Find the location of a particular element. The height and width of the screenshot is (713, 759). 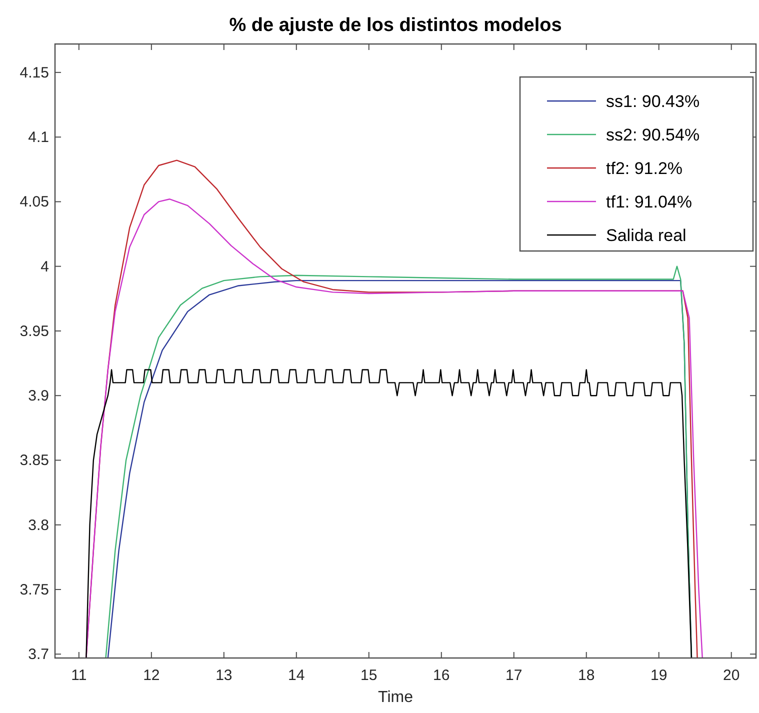

x-axis-title: Time is located at coordinates (396, 697).